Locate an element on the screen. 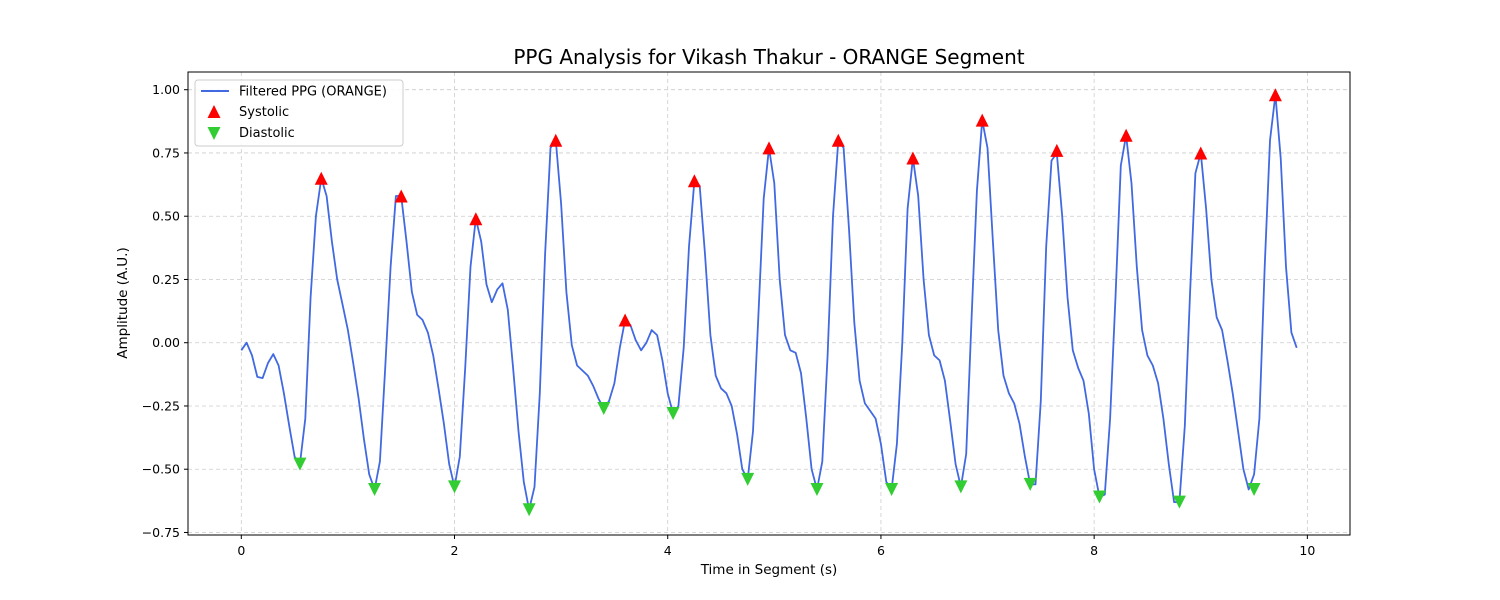 The image size is (1500, 600). y-tick-label: −0.75 is located at coordinates (161, 532).